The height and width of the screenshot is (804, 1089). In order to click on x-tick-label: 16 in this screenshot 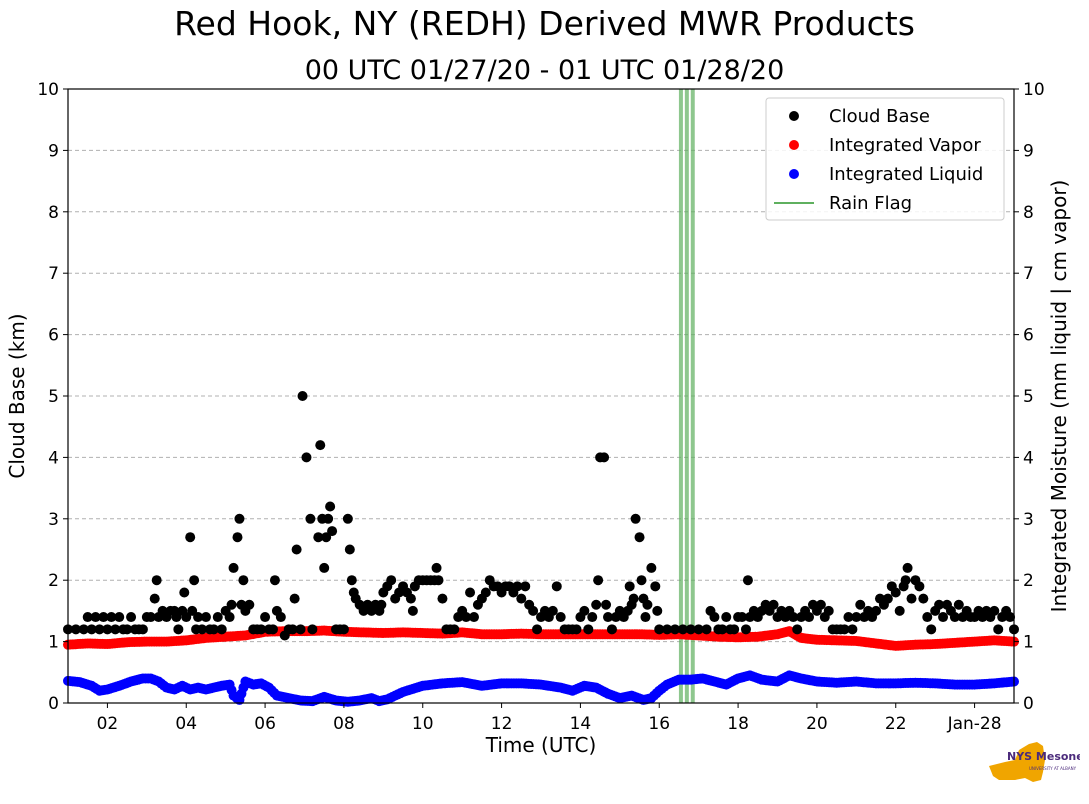, I will do `click(659, 724)`.